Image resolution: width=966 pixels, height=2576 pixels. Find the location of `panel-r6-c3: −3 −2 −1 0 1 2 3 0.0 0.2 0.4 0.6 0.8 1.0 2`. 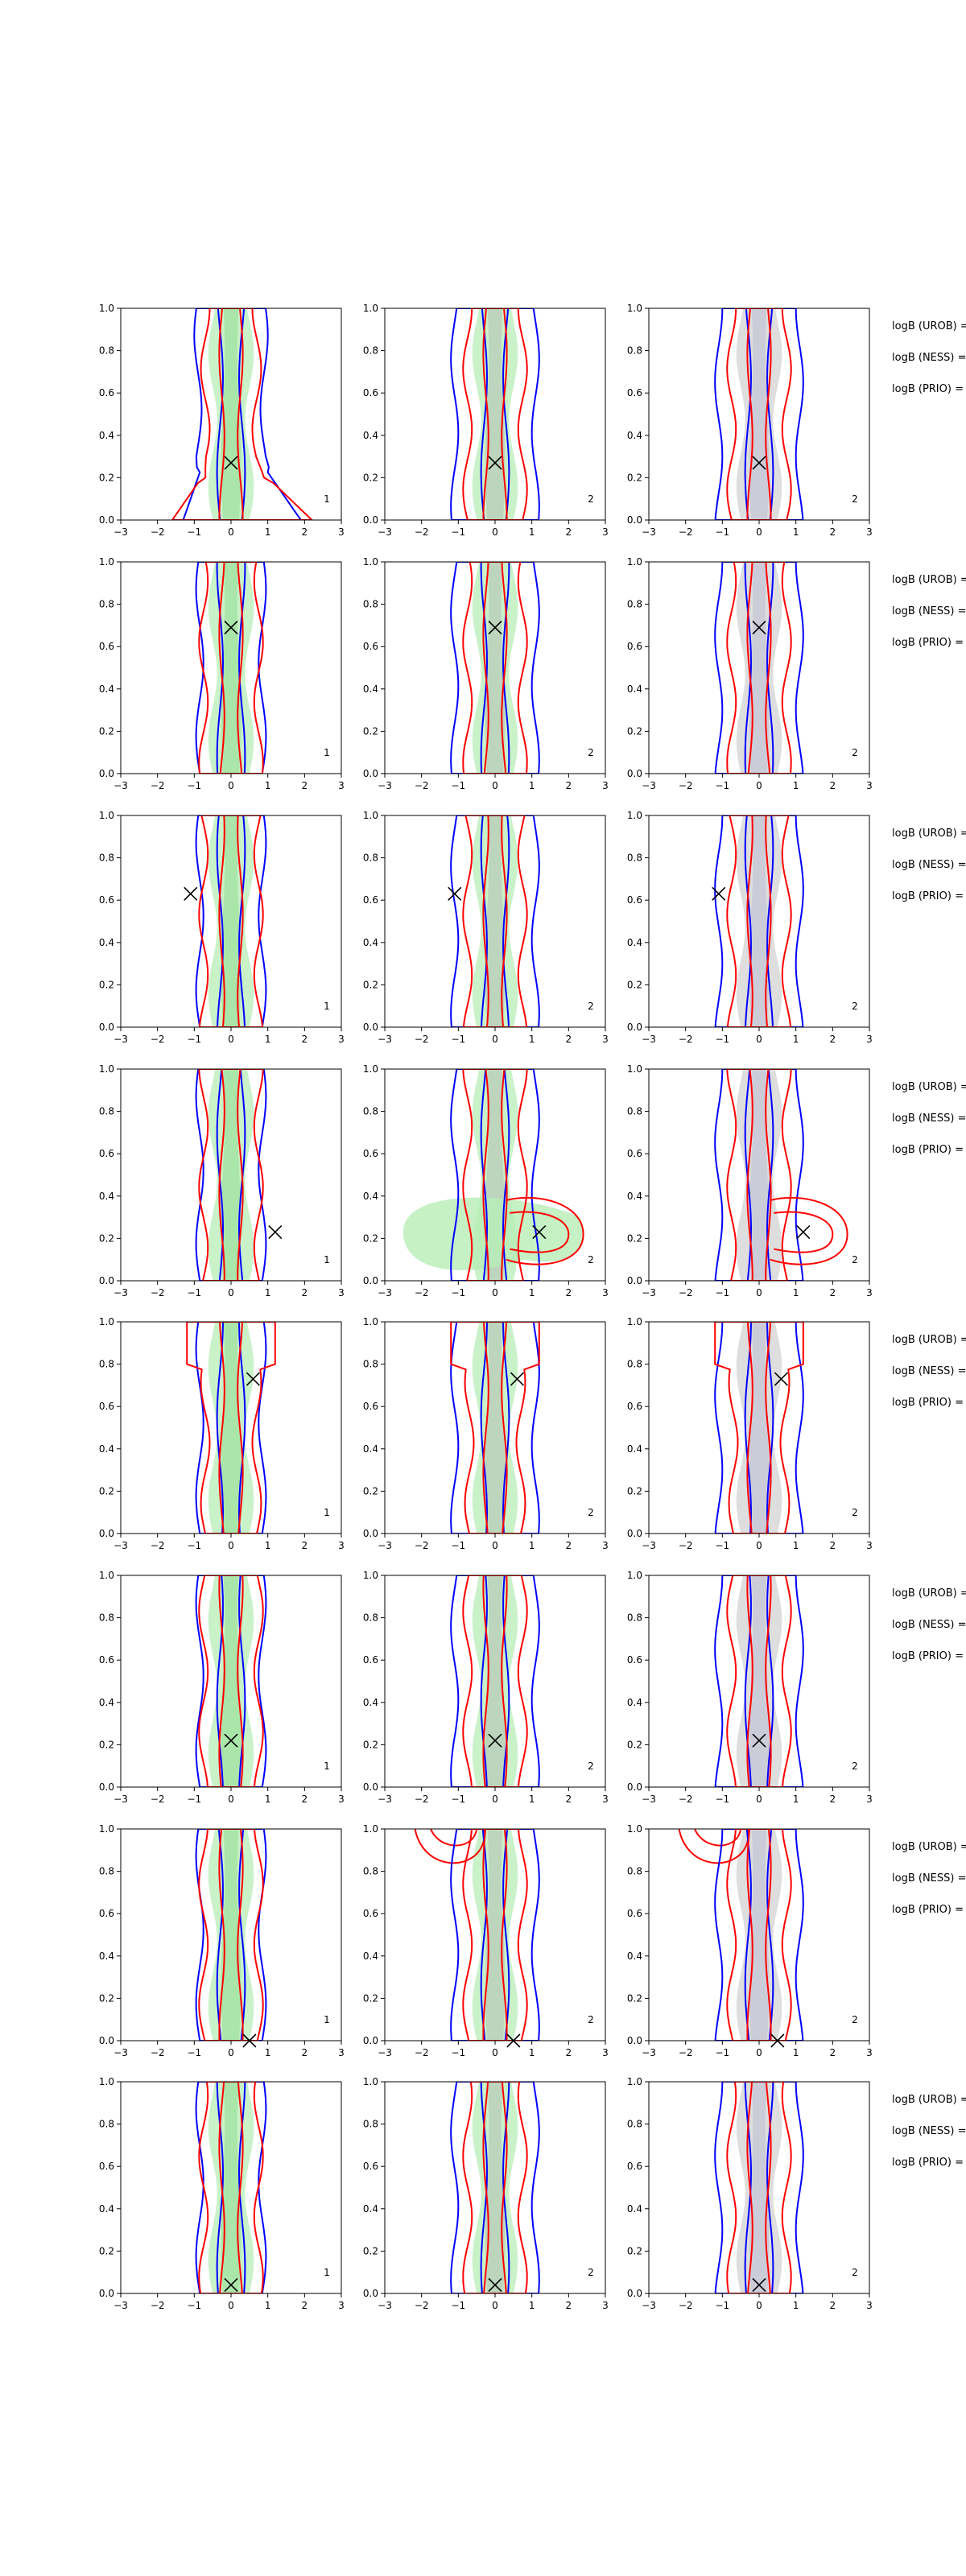

panel-r6-c3: −3 −2 −1 0 1 2 3 0.0 0.2 0.4 0.6 0.8 1.0 2 is located at coordinates (750, 1688).